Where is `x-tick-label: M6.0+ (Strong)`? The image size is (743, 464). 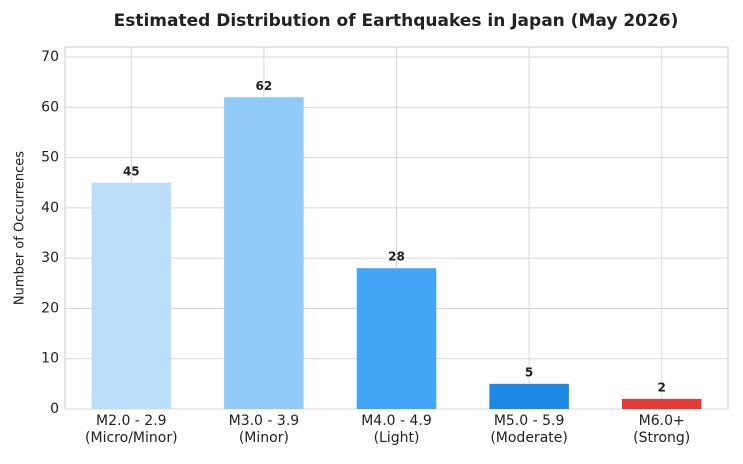
x-tick-label: M6.0+ (Strong) is located at coordinates (661, 429).